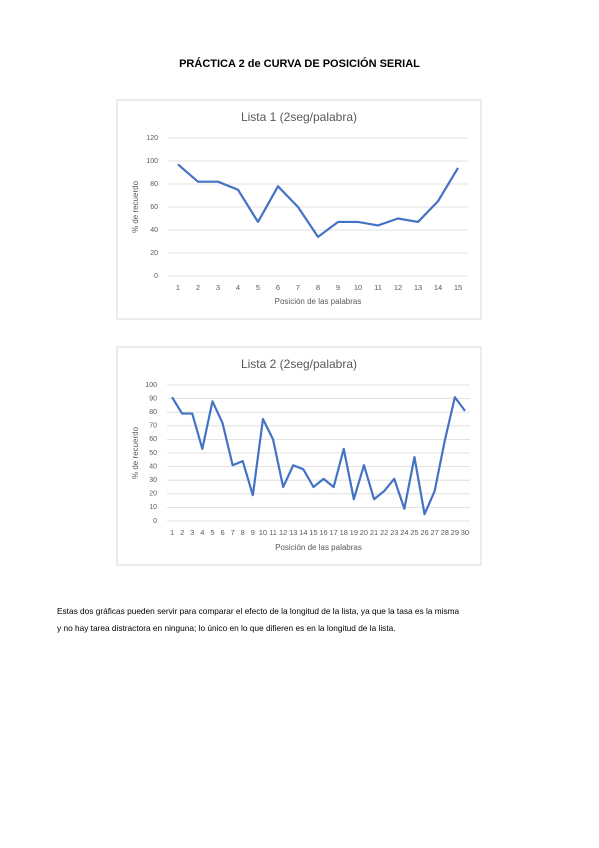 The image size is (599, 848). What do you see at coordinates (414, 532) in the screenshot?
I see `x-tick-label: 25` at bounding box center [414, 532].